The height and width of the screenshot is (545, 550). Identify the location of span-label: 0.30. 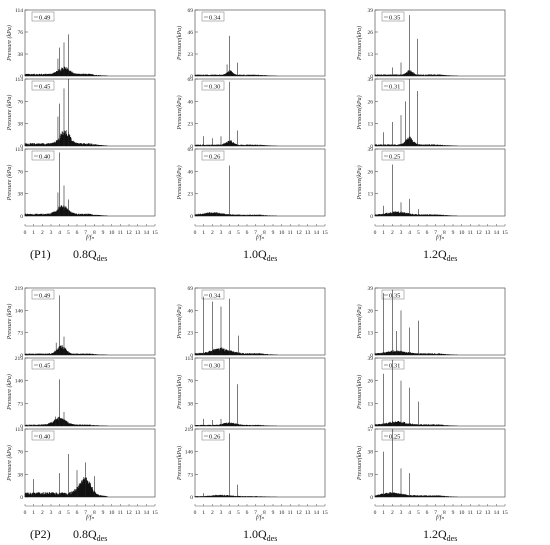
(214, 87).